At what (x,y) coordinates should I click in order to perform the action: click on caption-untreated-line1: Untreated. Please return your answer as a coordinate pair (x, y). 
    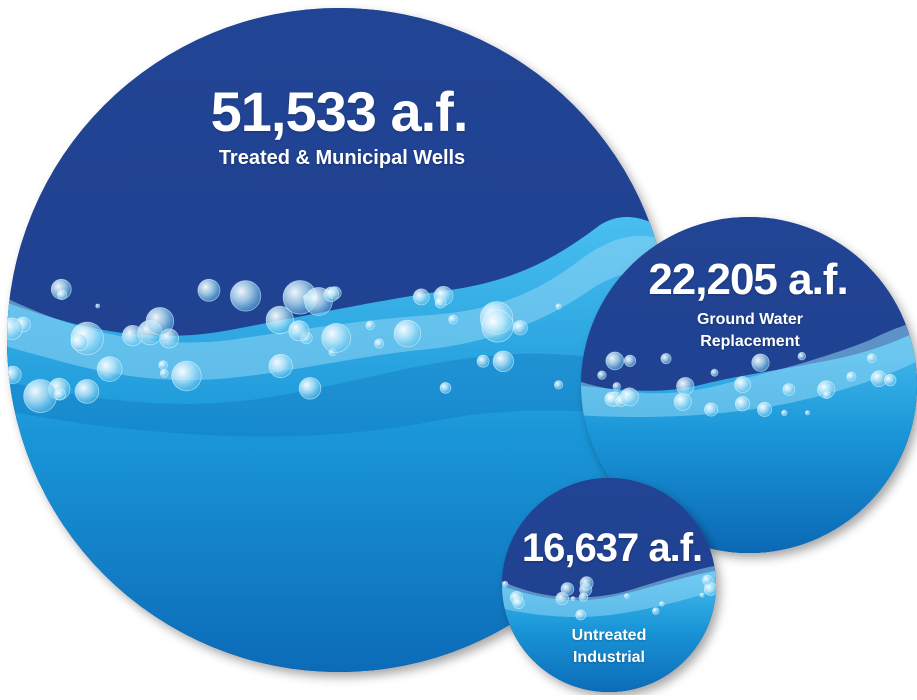
    Looking at the image, I should click on (609, 635).